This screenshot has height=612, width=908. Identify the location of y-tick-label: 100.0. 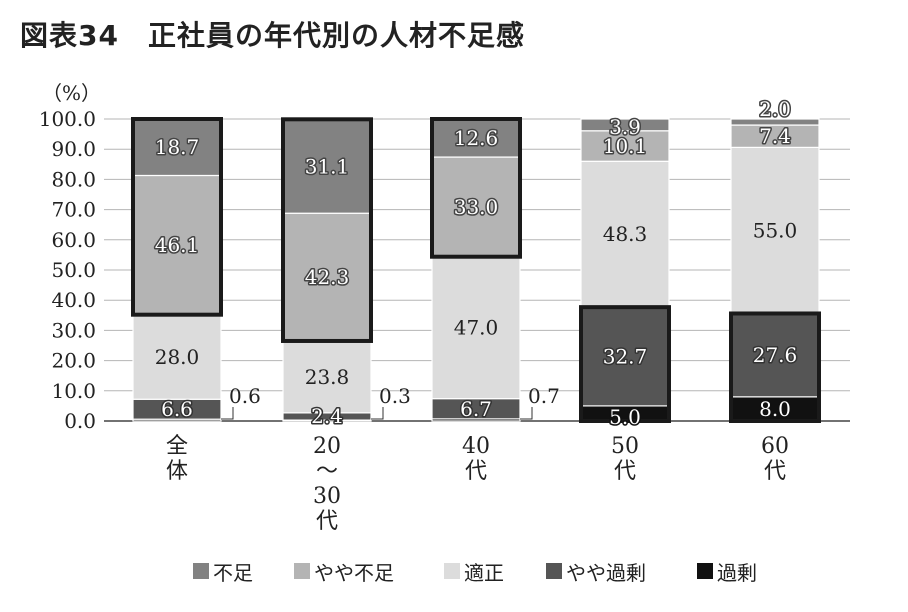
(67, 119).